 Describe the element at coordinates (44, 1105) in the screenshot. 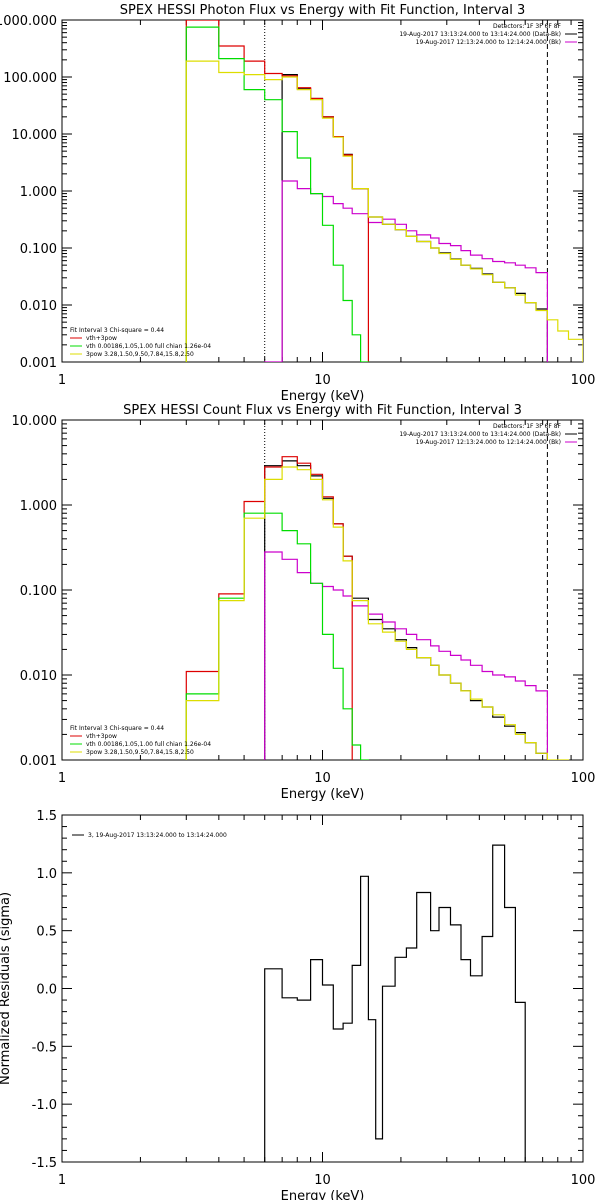

I see `y-tick-label: -1.0` at that location.